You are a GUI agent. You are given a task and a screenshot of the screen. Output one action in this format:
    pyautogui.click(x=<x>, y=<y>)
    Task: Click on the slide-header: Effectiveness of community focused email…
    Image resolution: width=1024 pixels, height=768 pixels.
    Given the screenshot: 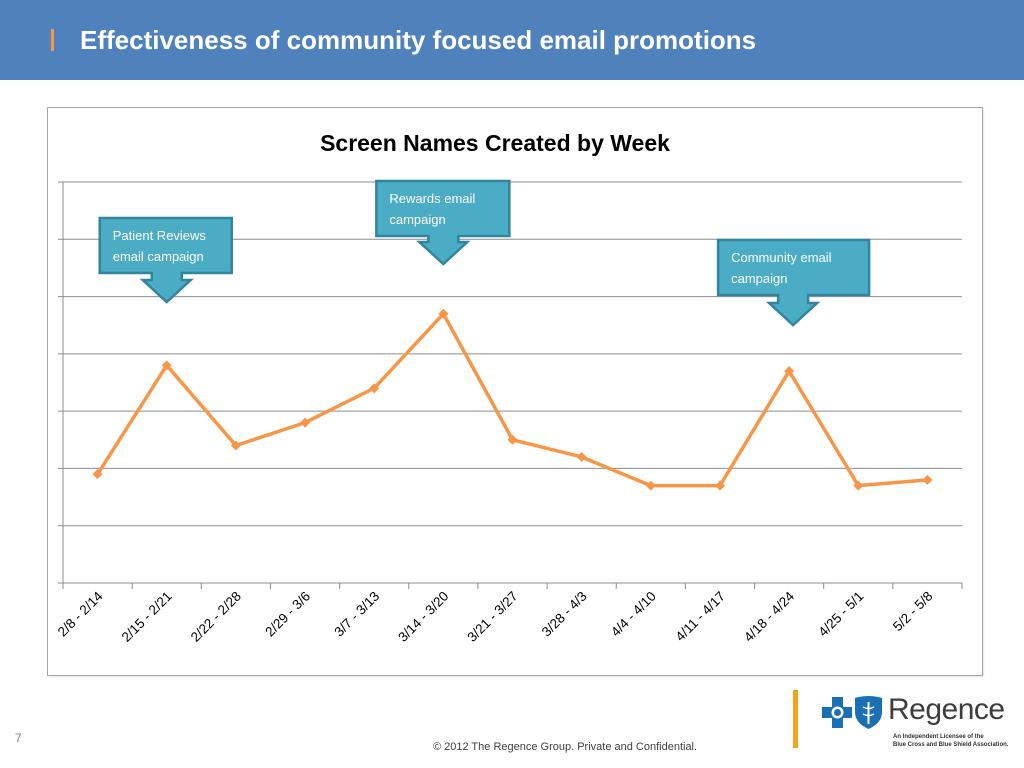 What is the action you would take?
    pyautogui.click(x=512, y=40)
    